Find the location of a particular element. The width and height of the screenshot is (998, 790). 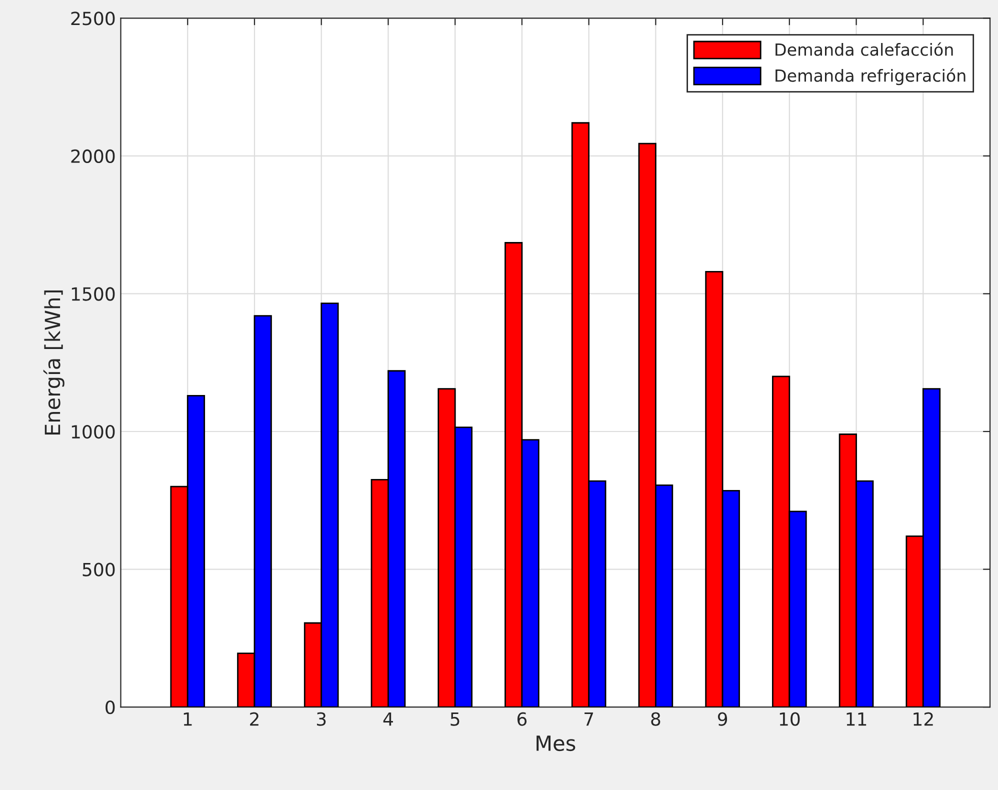

x-tick-label: 11 is located at coordinates (856, 719).